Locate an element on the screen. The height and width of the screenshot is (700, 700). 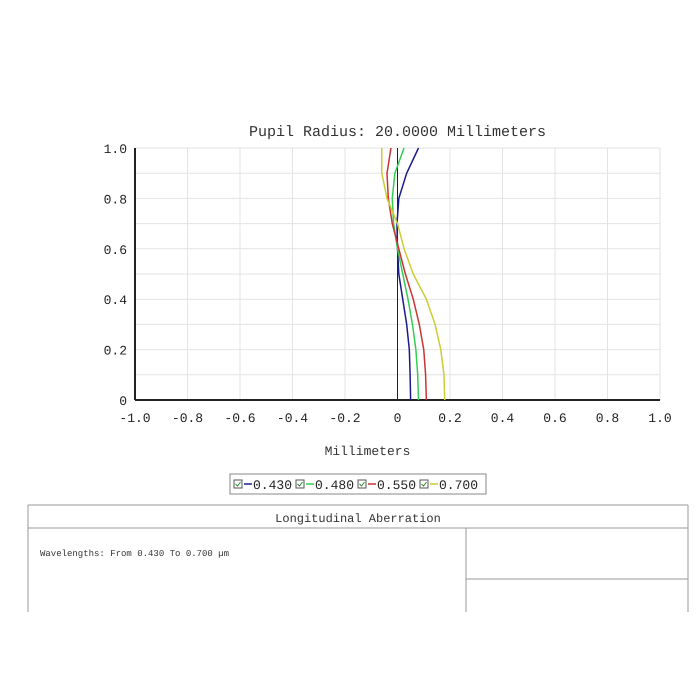
y-tick-label: 0.4 is located at coordinates (116, 300).